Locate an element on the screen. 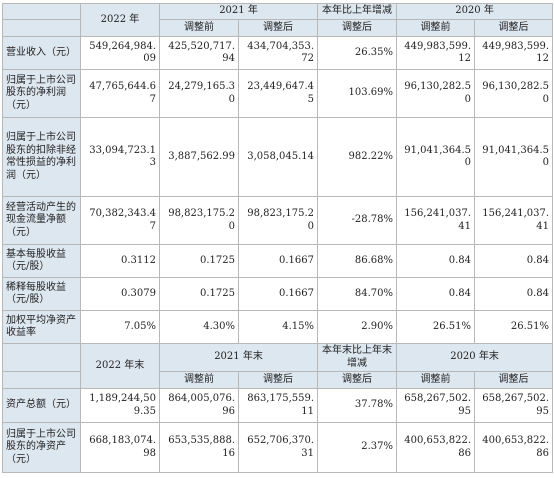 This screenshot has width=554, height=478. row-label: 归属于上市公司股东的净利润（元） is located at coordinates (41, 93).